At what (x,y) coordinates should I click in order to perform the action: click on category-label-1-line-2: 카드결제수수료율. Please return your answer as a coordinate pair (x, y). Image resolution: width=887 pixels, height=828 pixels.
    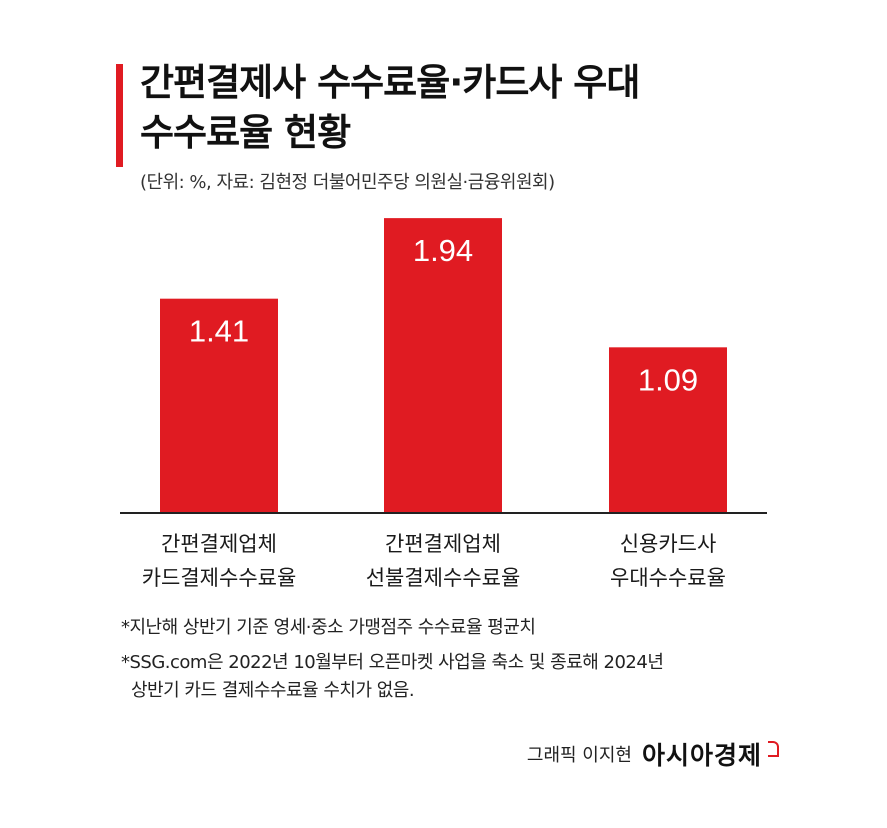
    Looking at the image, I should click on (219, 578).